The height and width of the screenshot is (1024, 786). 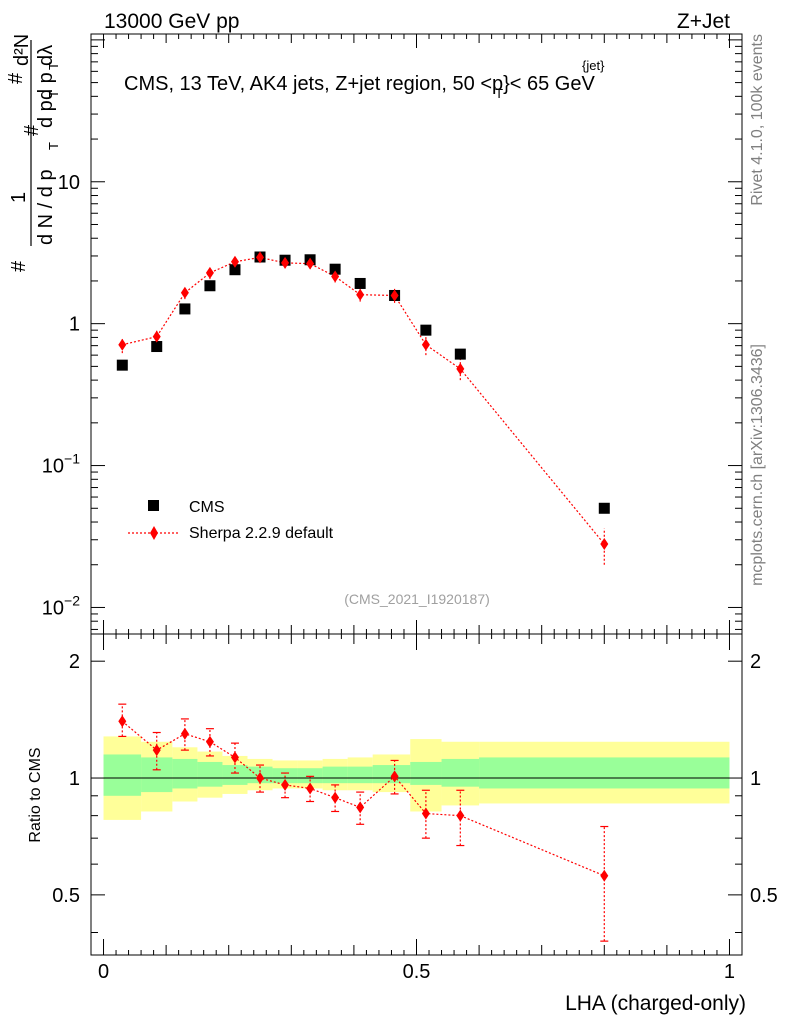 I want to click on ratio-y-tick-label: 1, so click(x=74, y=779).